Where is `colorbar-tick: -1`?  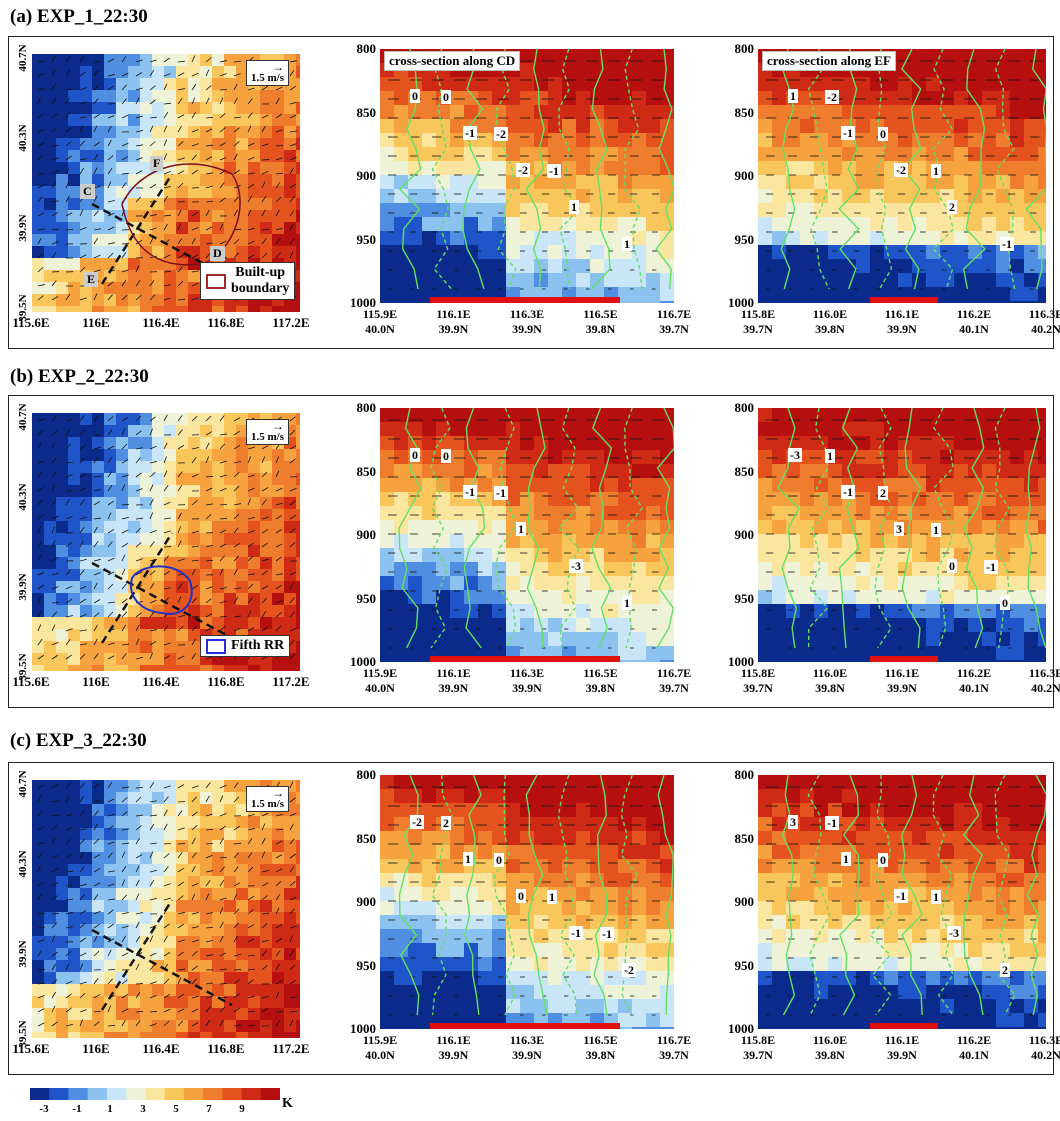
colorbar-tick: -1 is located at coordinates (77, 1109).